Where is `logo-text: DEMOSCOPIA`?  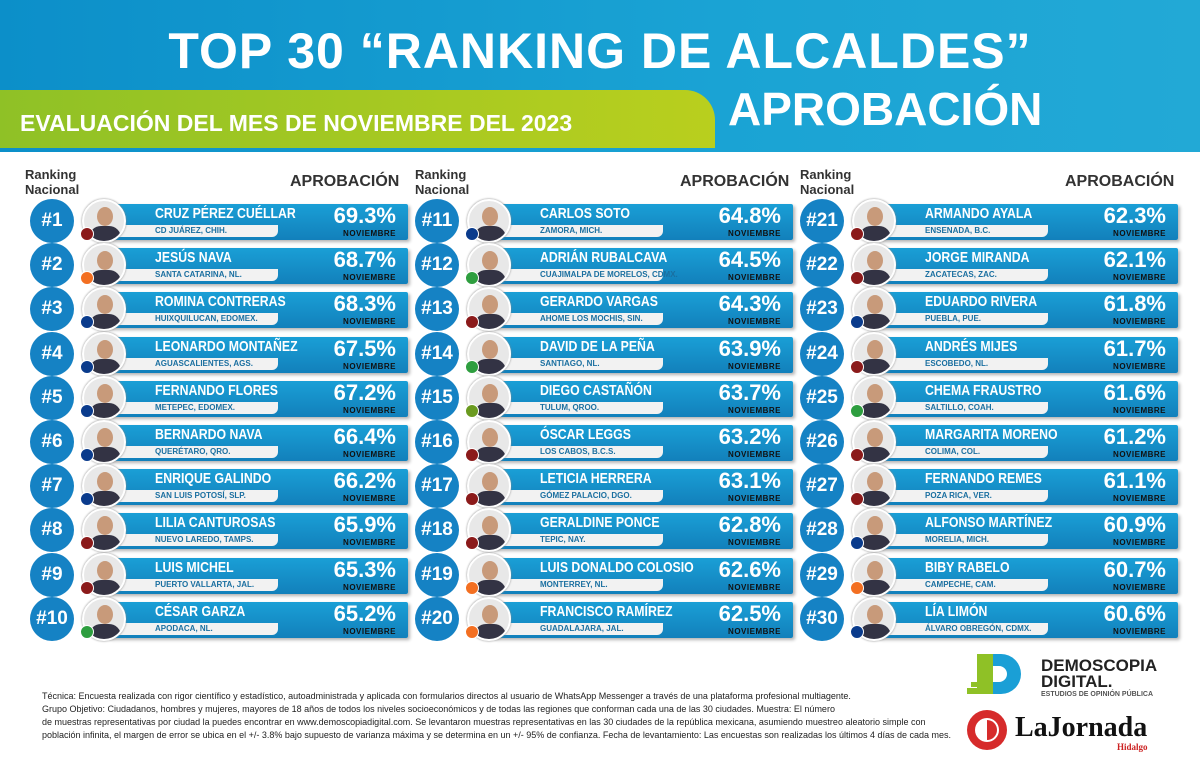
logo-text: DEMOSCOPIA is located at coordinates (1099, 665).